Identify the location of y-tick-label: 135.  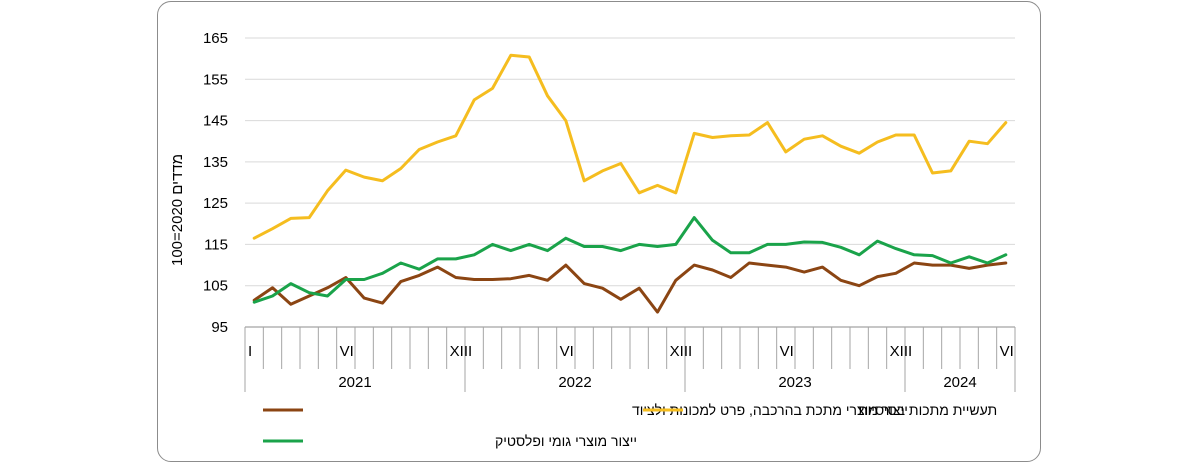
(215, 162).